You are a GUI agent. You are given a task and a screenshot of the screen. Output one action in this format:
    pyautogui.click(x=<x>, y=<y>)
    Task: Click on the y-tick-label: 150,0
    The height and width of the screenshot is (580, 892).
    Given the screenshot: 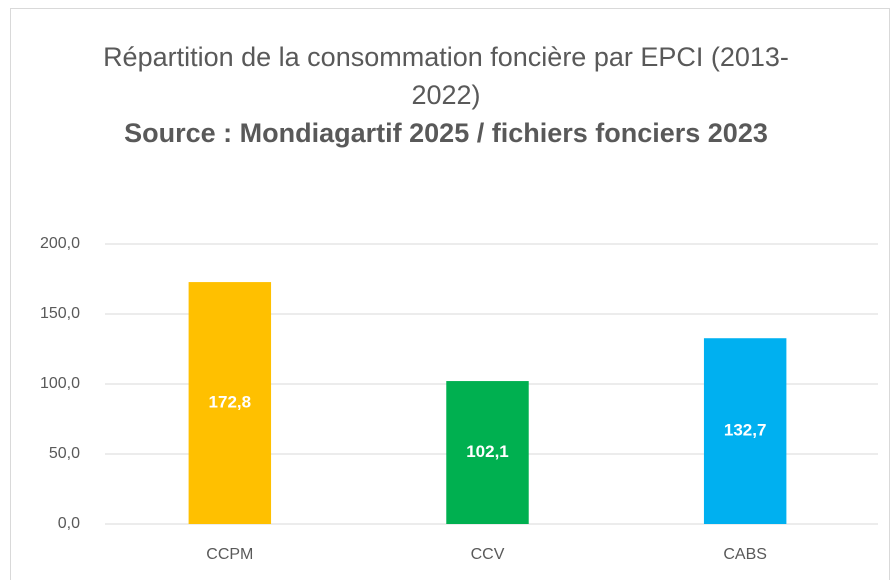 What is the action you would take?
    pyautogui.click(x=60, y=313)
    